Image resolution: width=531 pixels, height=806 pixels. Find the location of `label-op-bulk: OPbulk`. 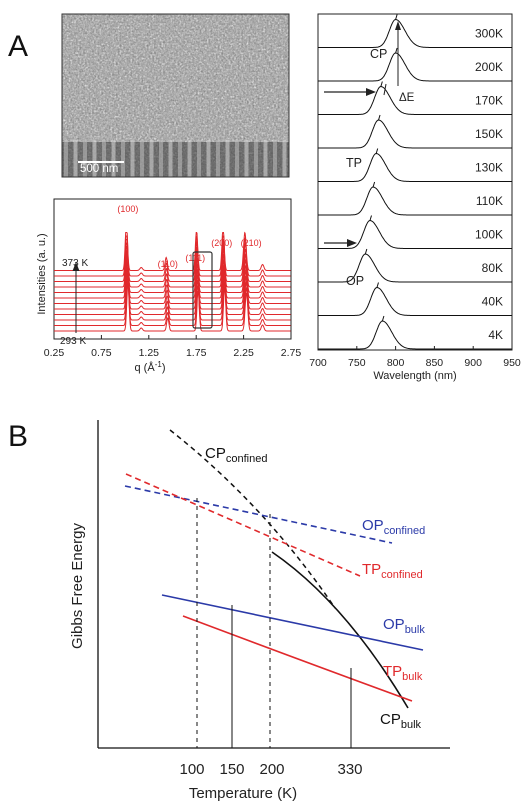

label-op-bulk: OPbulk is located at coordinates (404, 626).